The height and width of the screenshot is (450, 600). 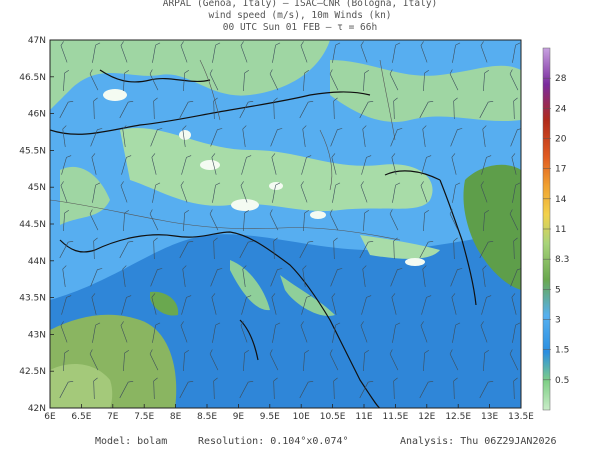 I want to click on lat-label: 45.5N, so click(x=32, y=151).